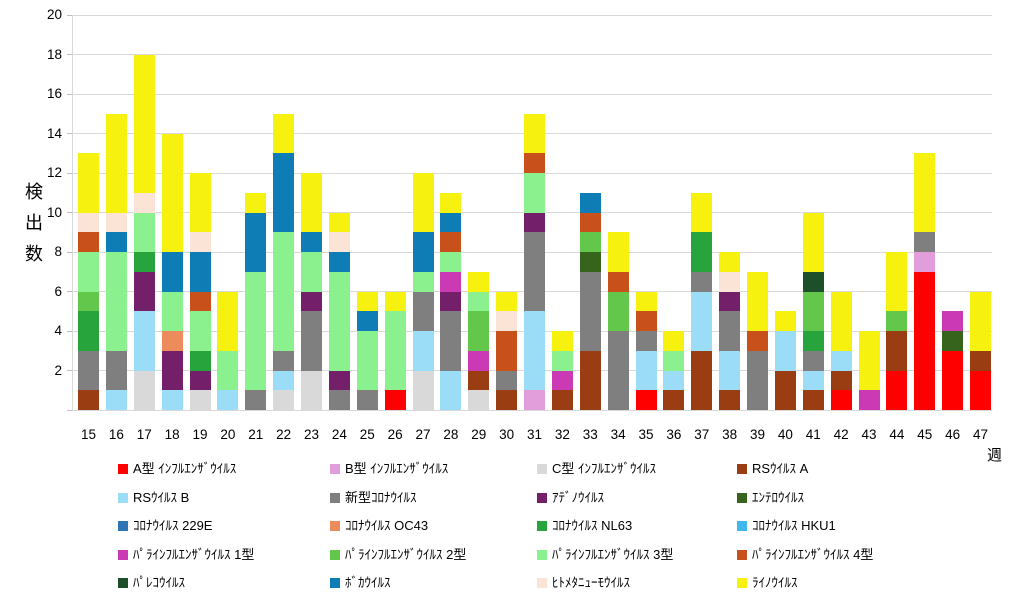 This screenshot has width=1017, height=606. What do you see at coordinates (165, 526) in the screenshot?
I see `legend-item-8: ｺﾛﾅｳｲﾙｽ 229E` at bounding box center [165, 526].